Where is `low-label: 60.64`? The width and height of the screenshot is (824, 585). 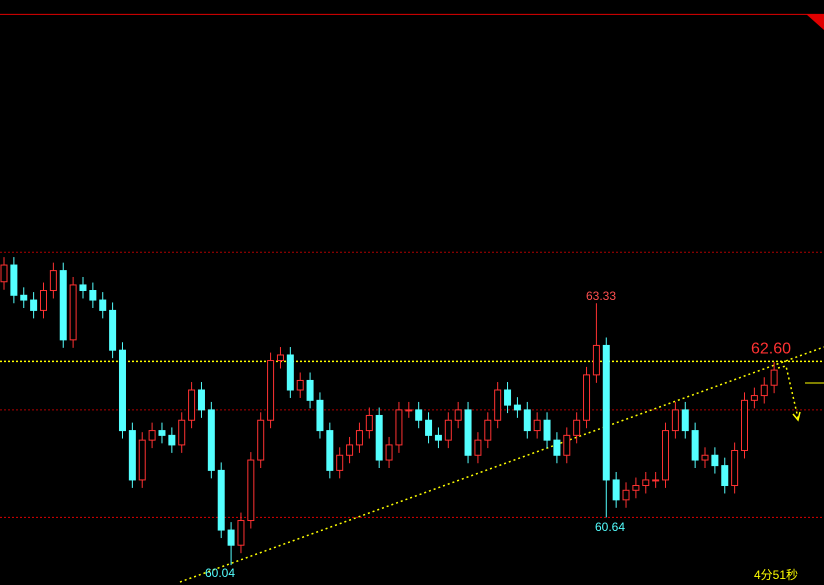
low-label: 60.64 is located at coordinates (610, 527).